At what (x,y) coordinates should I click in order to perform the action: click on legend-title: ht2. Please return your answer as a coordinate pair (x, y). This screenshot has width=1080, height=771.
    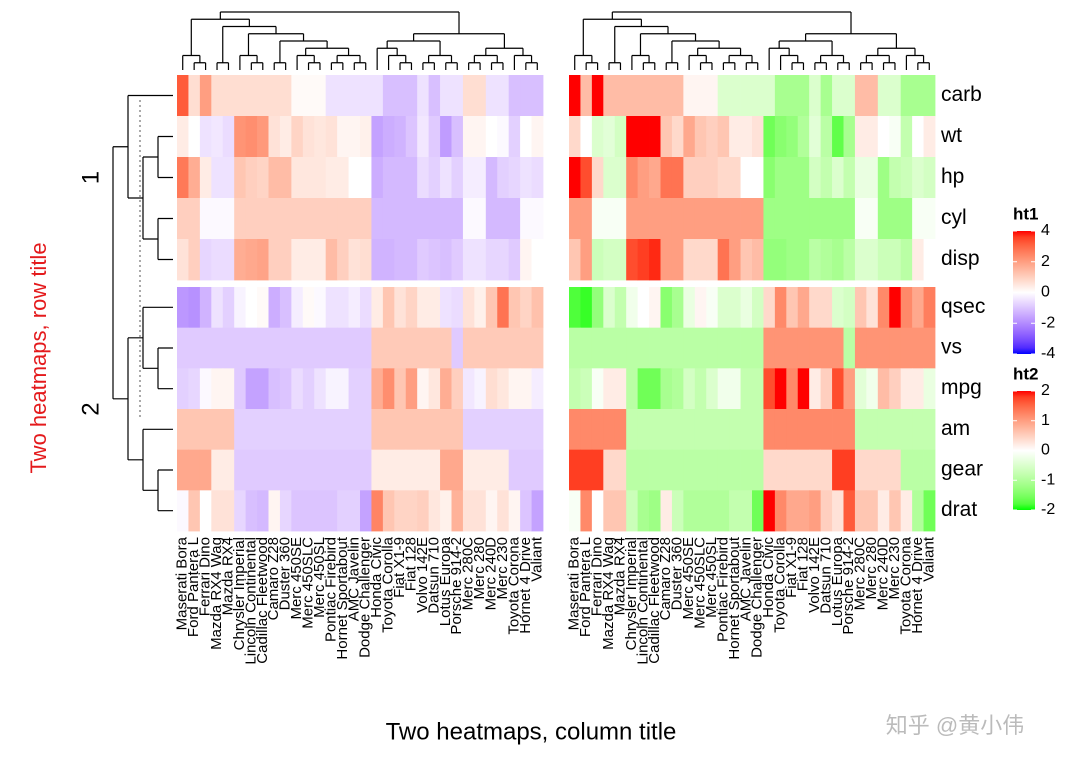
    Looking at the image, I should click on (1026, 373).